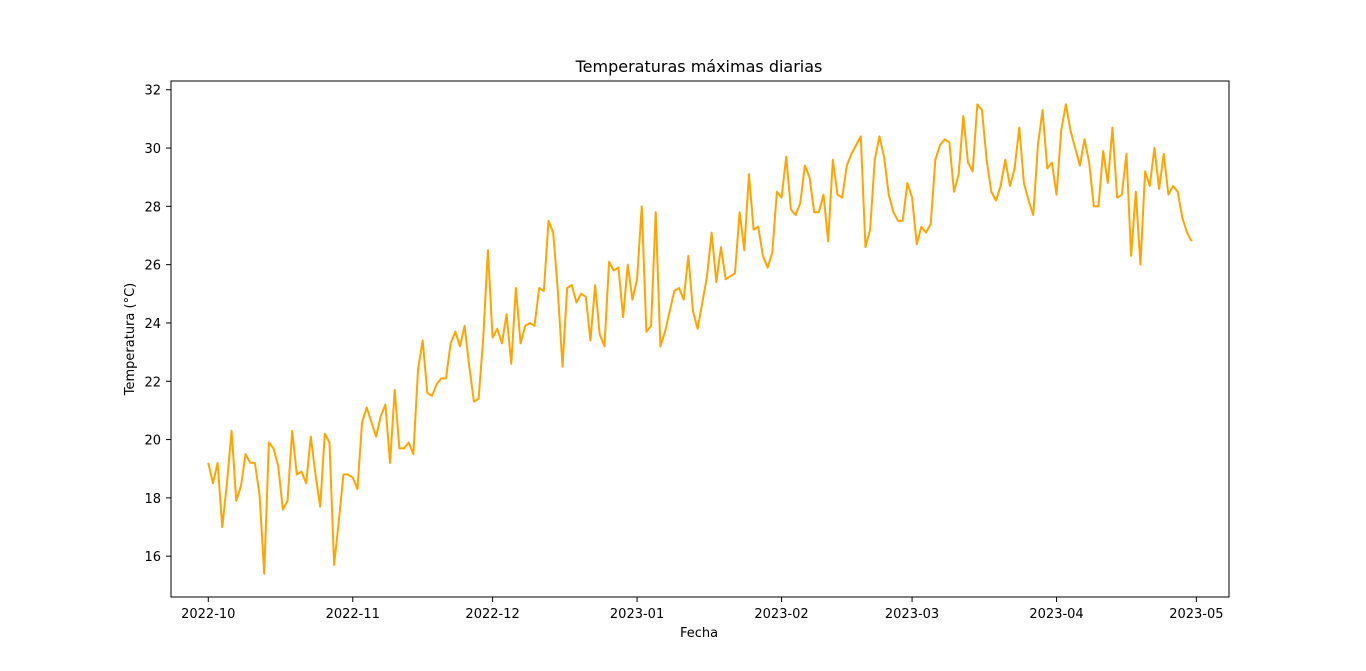 The image size is (1366, 671). What do you see at coordinates (637, 614) in the screenshot?
I see `x-tick-label: 2023-01` at bounding box center [637, 614].